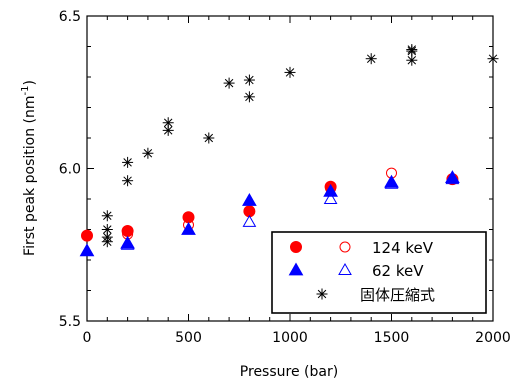  I want to click on x-tick-label: 1000, so click(290, 338).